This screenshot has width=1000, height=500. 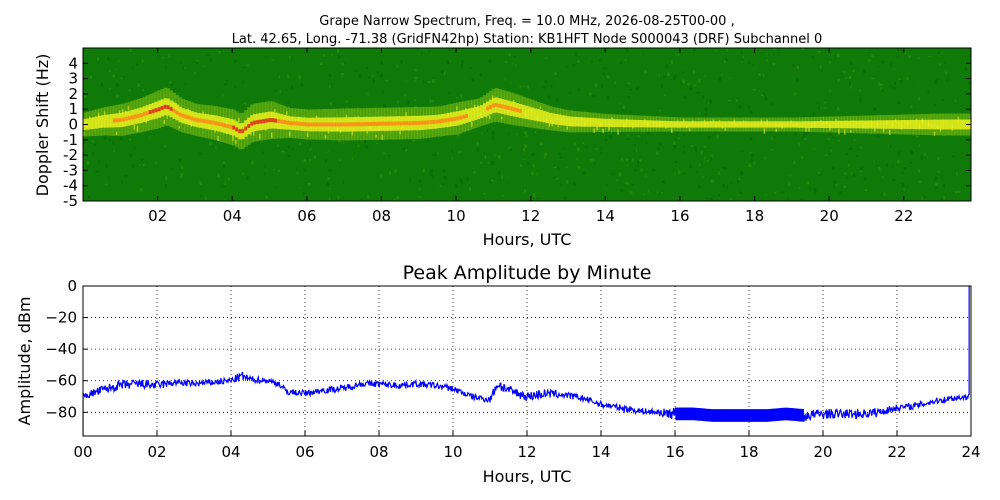 What do you see at coordinates (230, 452) in the screenshot?
I see `amplitude-x-tick-label: 04` at bounding box center [230, 452].